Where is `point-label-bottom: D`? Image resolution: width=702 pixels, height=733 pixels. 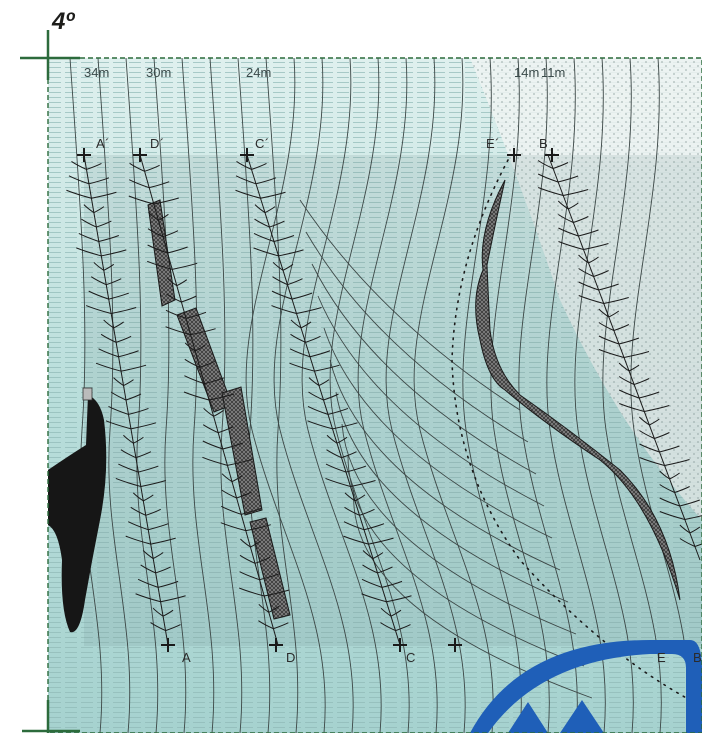 point-label-bottom: D is located at coordinates (291, 657).